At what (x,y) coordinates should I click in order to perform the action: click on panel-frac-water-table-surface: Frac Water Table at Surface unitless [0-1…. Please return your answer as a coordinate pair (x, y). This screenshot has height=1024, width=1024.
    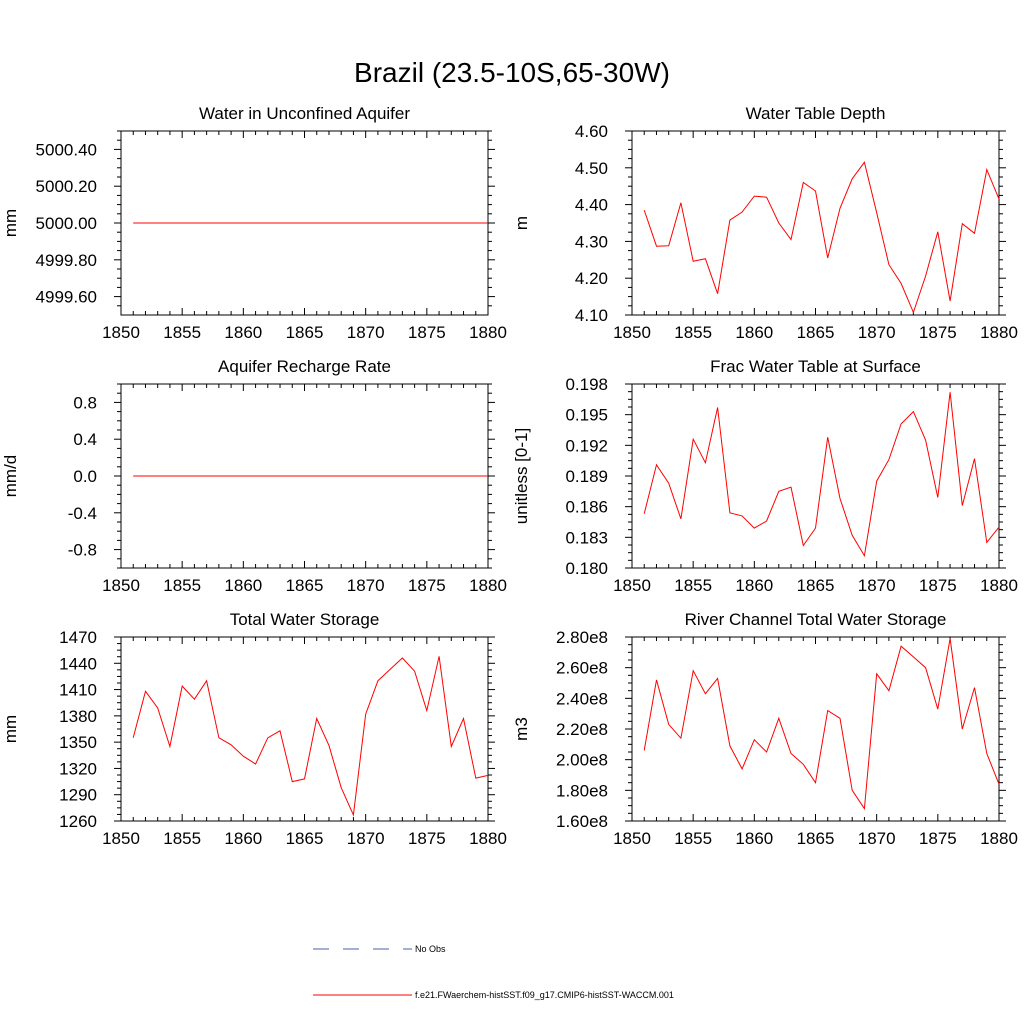
    Looking at the image, I should click on (765, 476).